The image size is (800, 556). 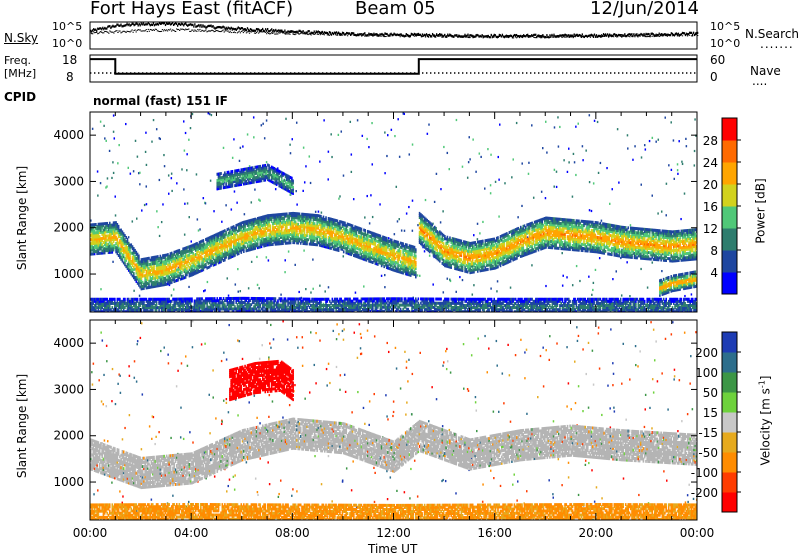 I want to click on echo-cell, so click(x=204, y=240).